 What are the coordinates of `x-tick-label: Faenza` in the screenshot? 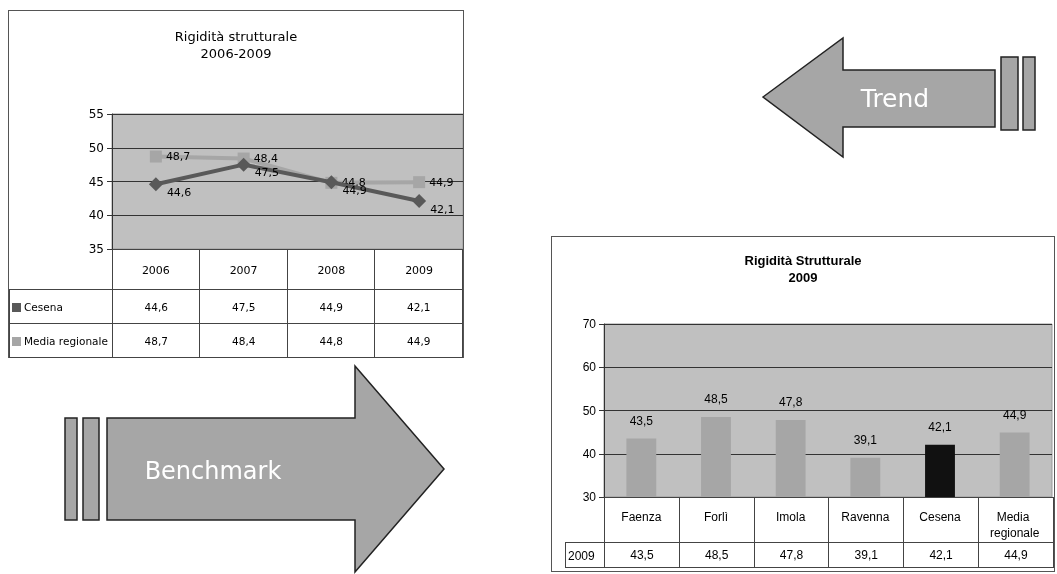 It's located at (641, 517).